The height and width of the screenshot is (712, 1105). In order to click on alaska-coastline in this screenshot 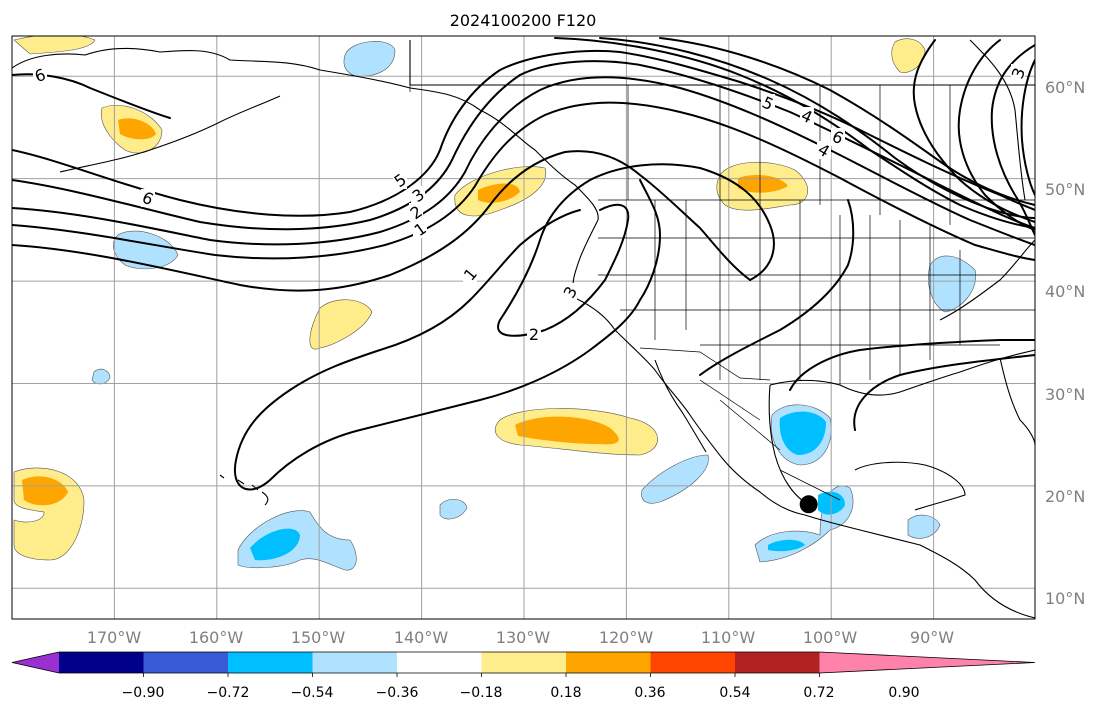, I will do `click(305, 134)`.